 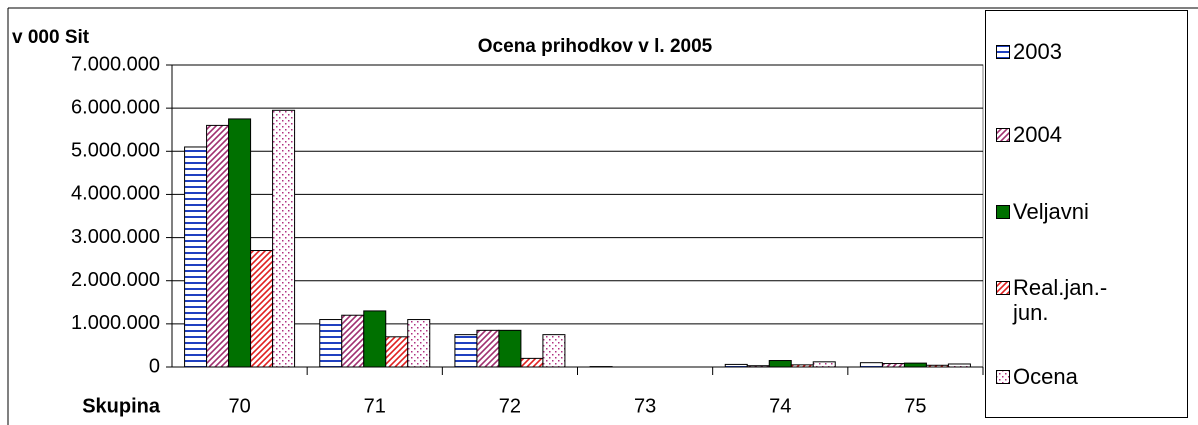 What do you see at coordinates (115, 280) in the screenshot?
I see `y-tick-label: 2.000.000` at bounding box center [115, 280].